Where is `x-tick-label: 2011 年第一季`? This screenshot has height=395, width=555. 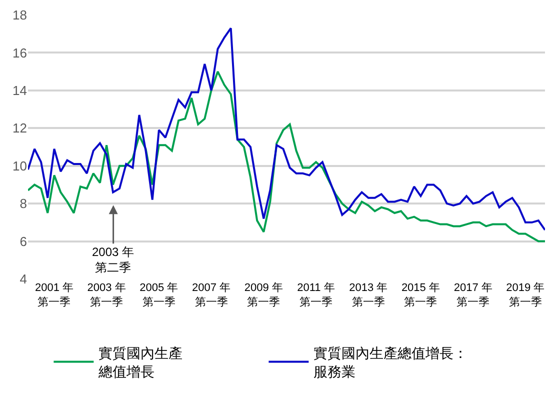
x-tick-label: 2011 年第一季 is located at coordinates (316, 295).